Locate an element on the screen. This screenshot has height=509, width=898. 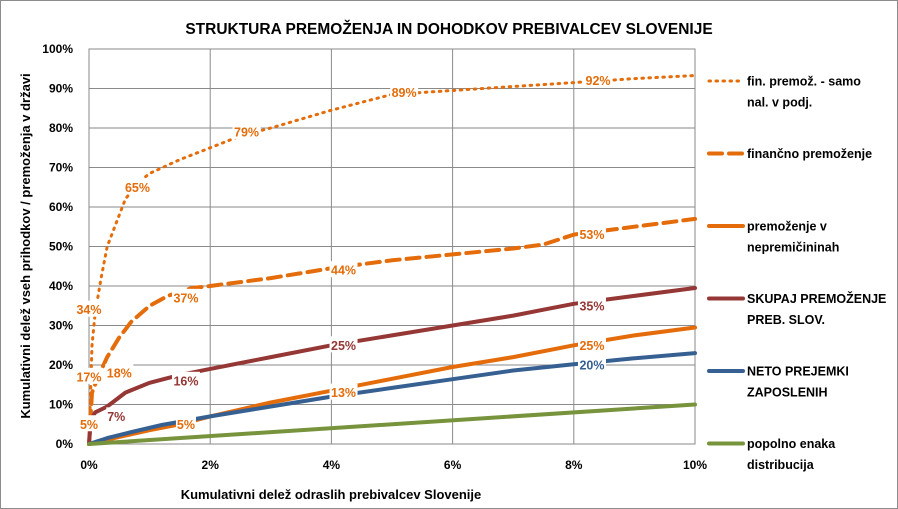
data-label-text: 20% is located at coordinates (591, 366).